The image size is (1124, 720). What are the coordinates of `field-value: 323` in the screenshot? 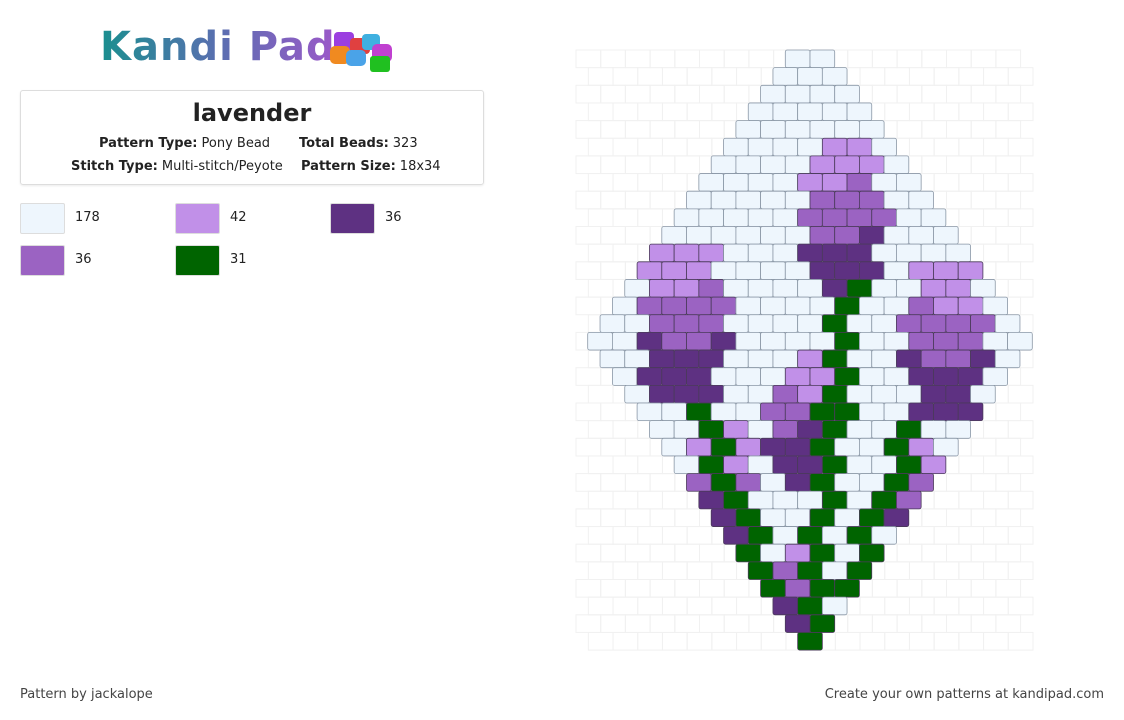 It's located at (405, 143).